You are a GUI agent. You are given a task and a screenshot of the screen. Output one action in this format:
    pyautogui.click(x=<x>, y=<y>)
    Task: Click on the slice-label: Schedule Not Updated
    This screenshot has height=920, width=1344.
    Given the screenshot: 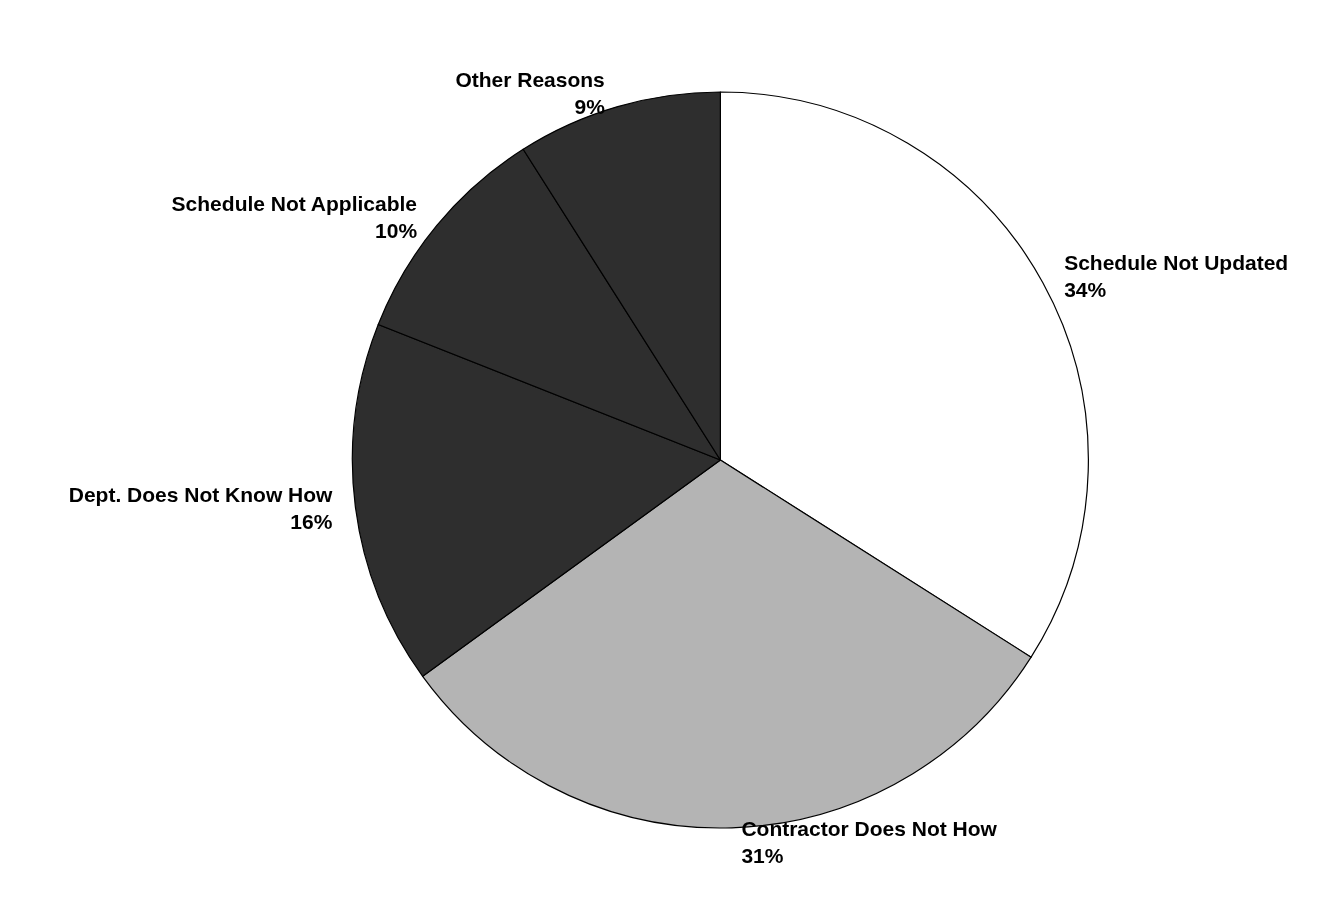 What is the action you would take?
    pyautogui.click(x=1176, y=262)
    